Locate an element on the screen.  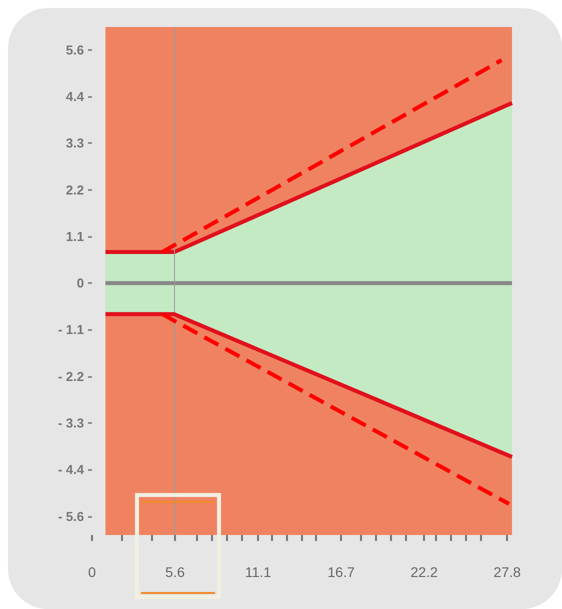
y-tick-label: - 2.2 is located at coordinates (71, 376).